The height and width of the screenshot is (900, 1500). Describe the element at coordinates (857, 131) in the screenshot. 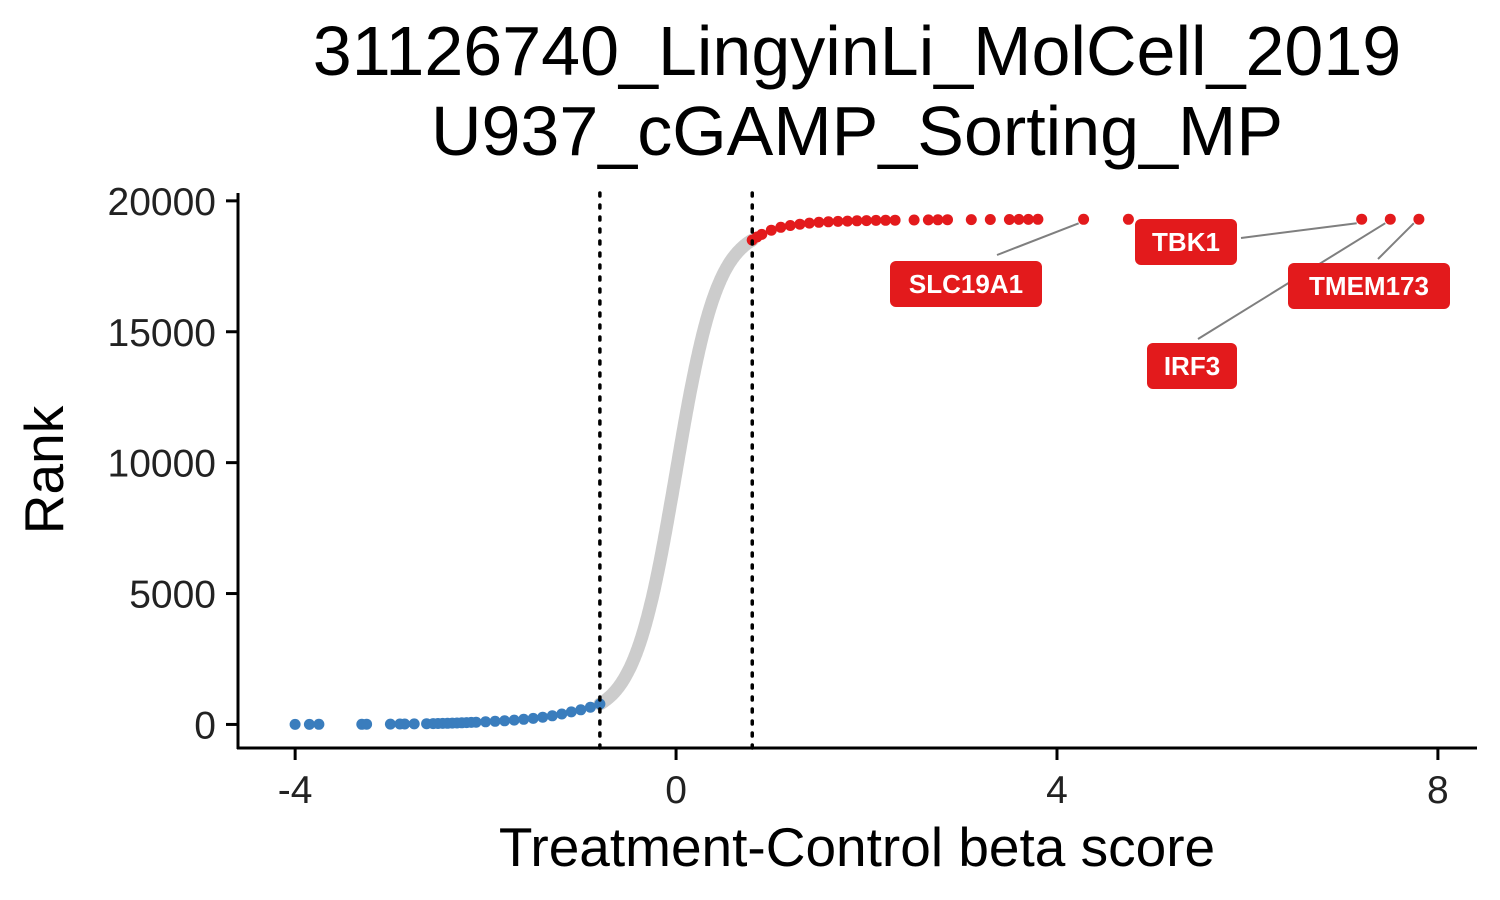

I see `chart-title-line-2: U937_cGAMP_Sorting_MP` at that location.